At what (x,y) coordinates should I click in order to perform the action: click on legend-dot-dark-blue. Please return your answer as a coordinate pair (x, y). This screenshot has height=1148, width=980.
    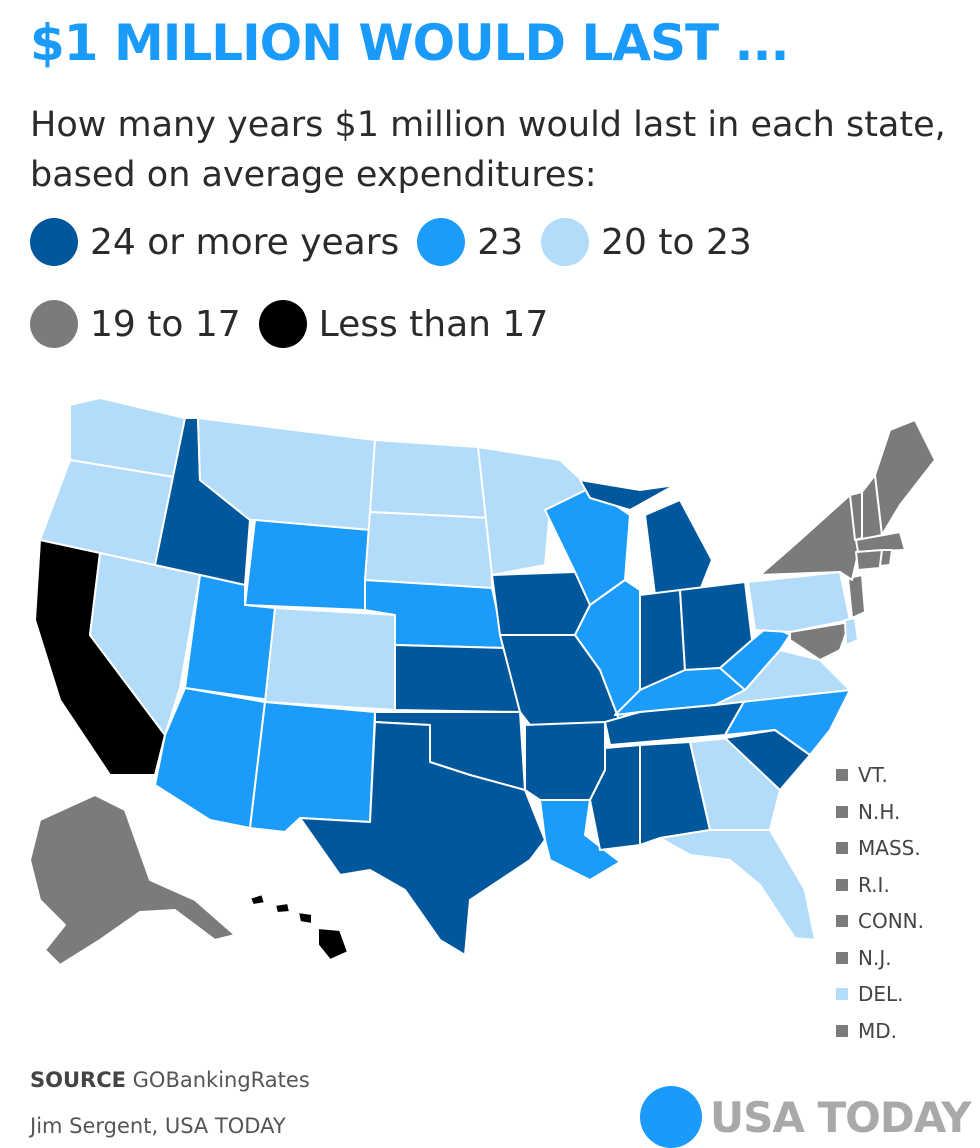
    Looking at the image, I should click on (54, 242).